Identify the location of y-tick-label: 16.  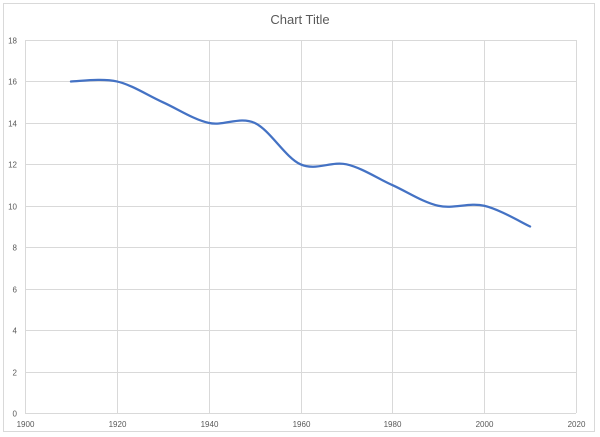
(12, 82).